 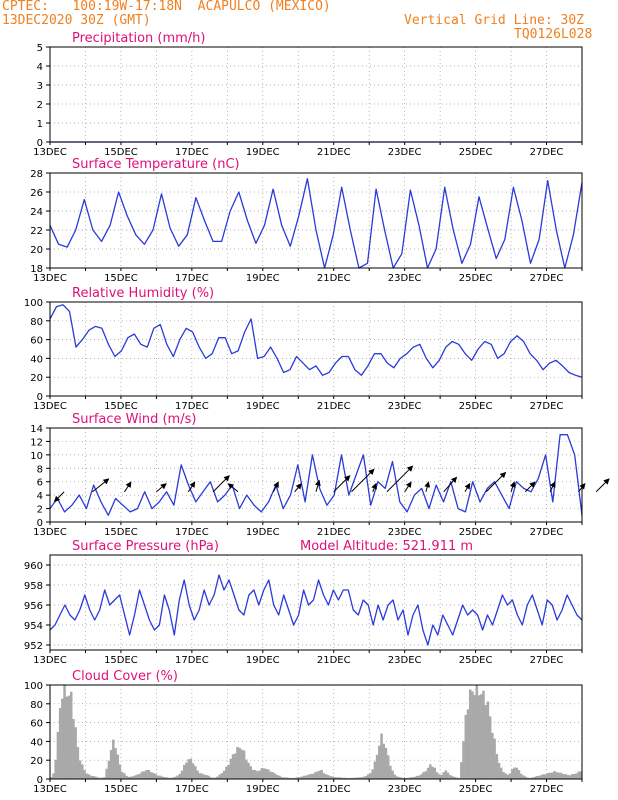 I want to click on x-tick-label: 25DEC, so click(x=476, y=278).